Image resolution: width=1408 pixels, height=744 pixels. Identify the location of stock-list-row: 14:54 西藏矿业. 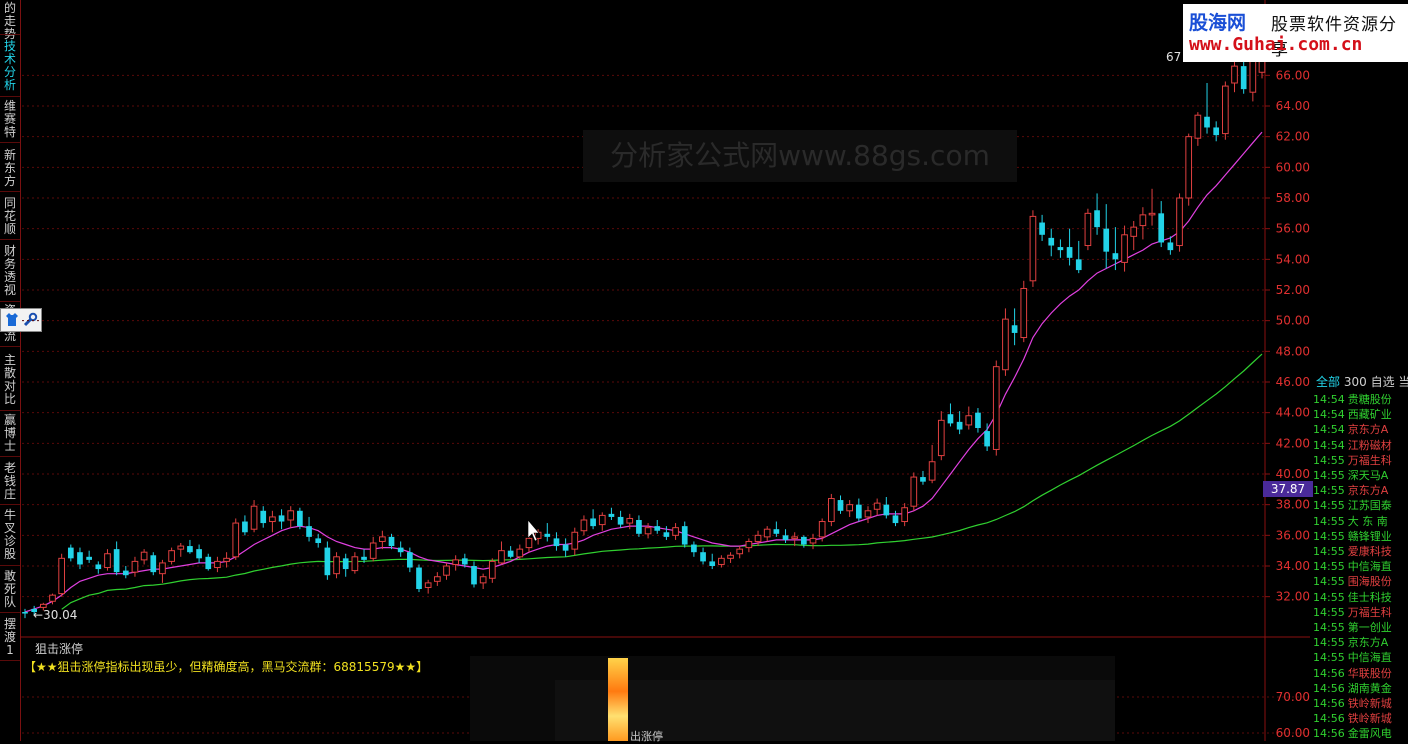
(1360, 414).